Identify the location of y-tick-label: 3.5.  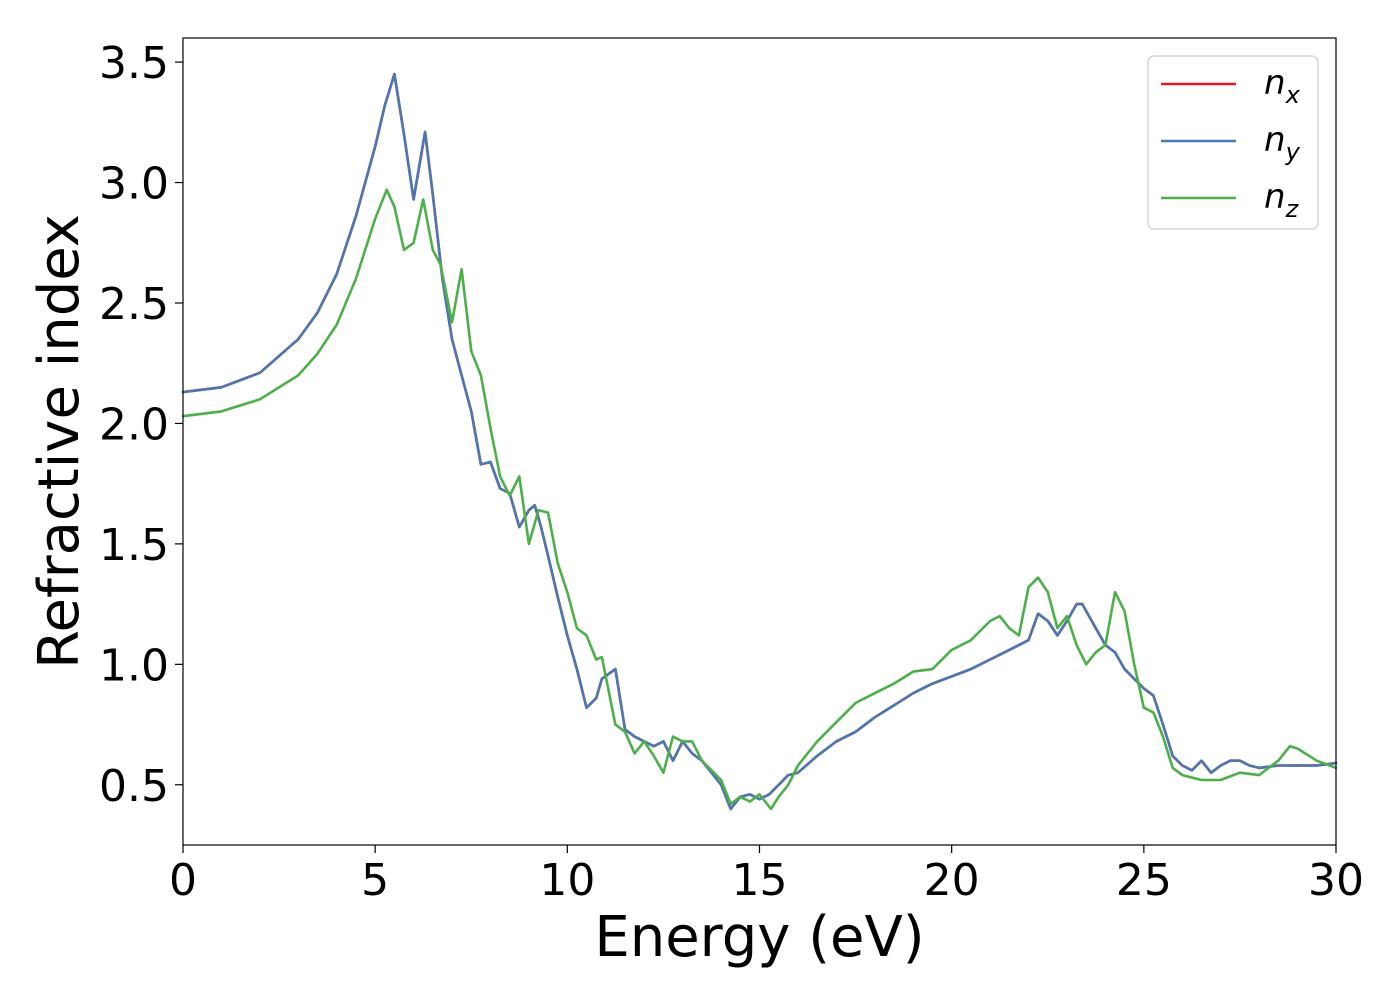
(134, 63).